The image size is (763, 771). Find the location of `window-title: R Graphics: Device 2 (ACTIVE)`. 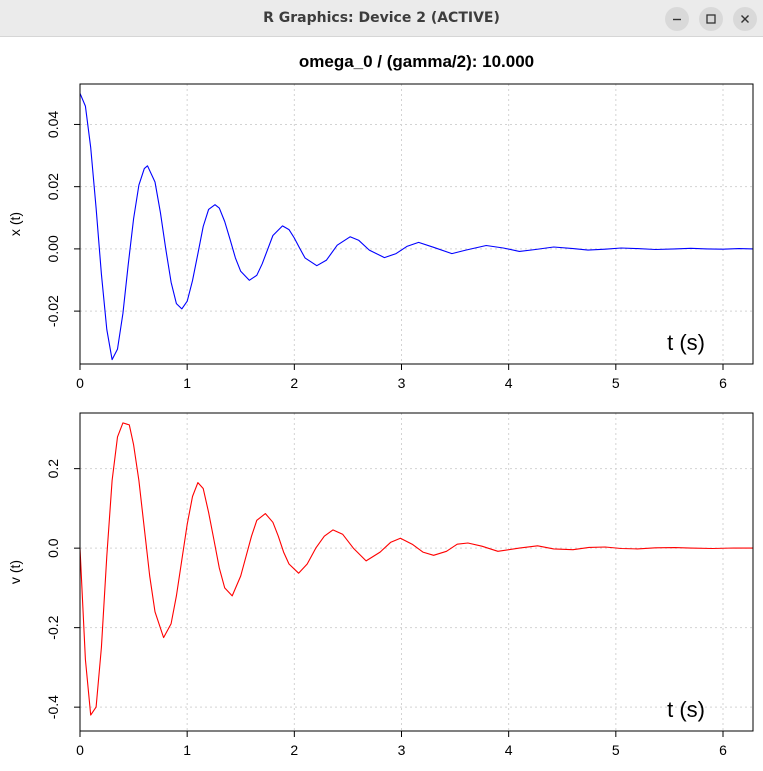

window-title: R Graphics: Device 2 (ACTIVE) is located at coordinates (381, 18).